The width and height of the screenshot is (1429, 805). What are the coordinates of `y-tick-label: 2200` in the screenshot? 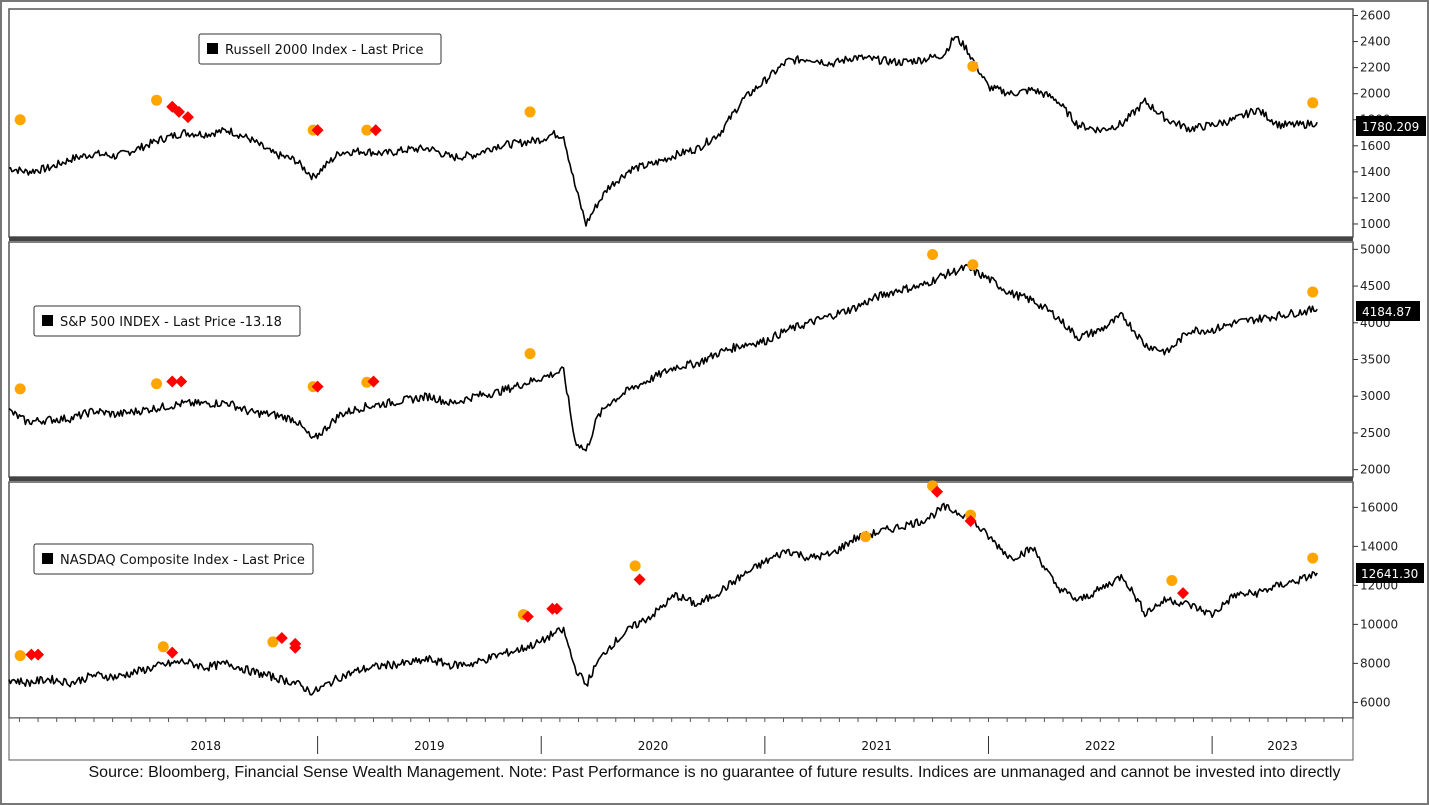 It's located at (1375, 68).